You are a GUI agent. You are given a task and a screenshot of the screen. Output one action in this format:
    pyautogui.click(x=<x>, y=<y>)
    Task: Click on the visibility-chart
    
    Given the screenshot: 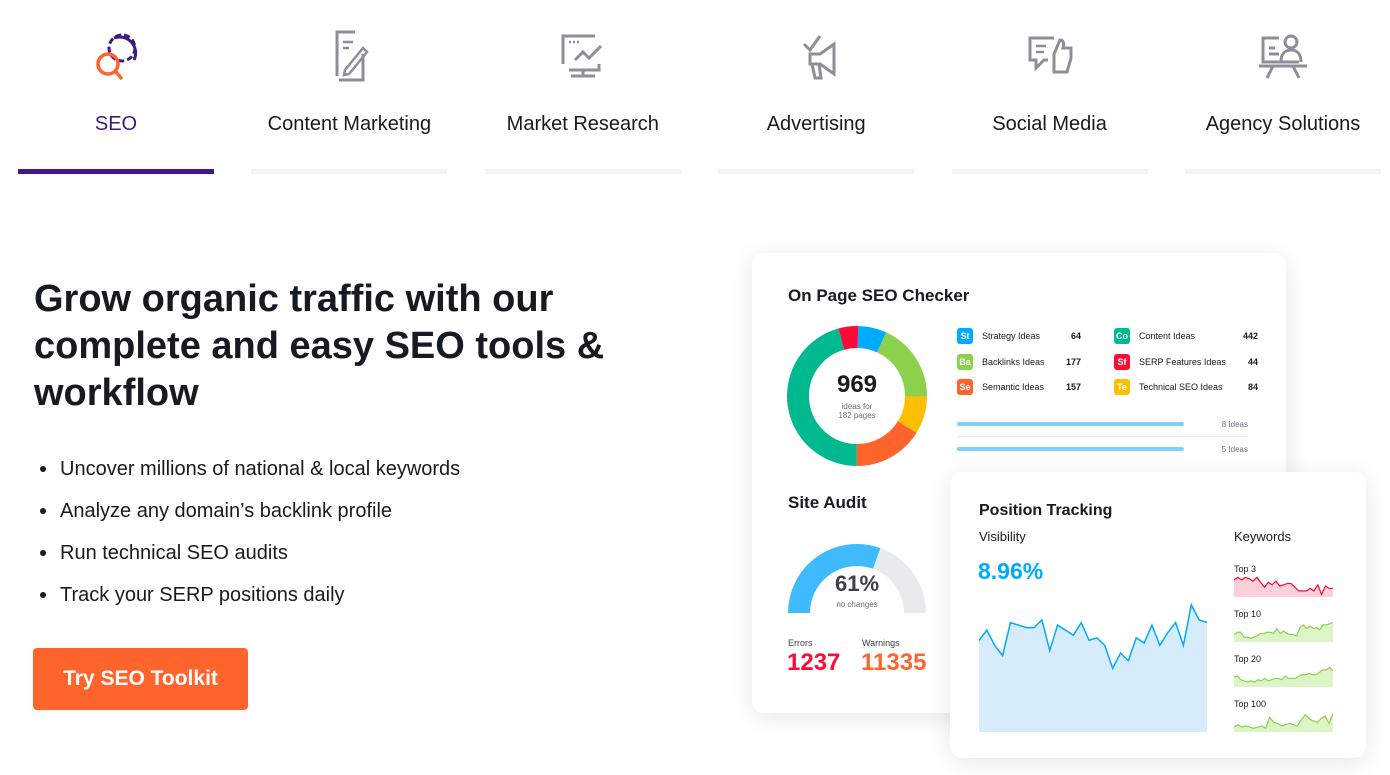 What is the action you would take?
    pyautogui.click(x=1093, y=667)
    